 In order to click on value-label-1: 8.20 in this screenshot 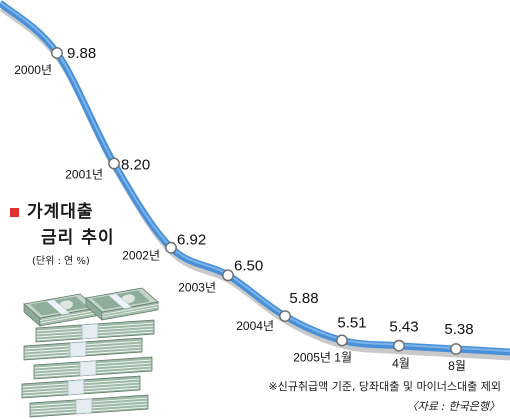, I will do `click(135, 165)`.